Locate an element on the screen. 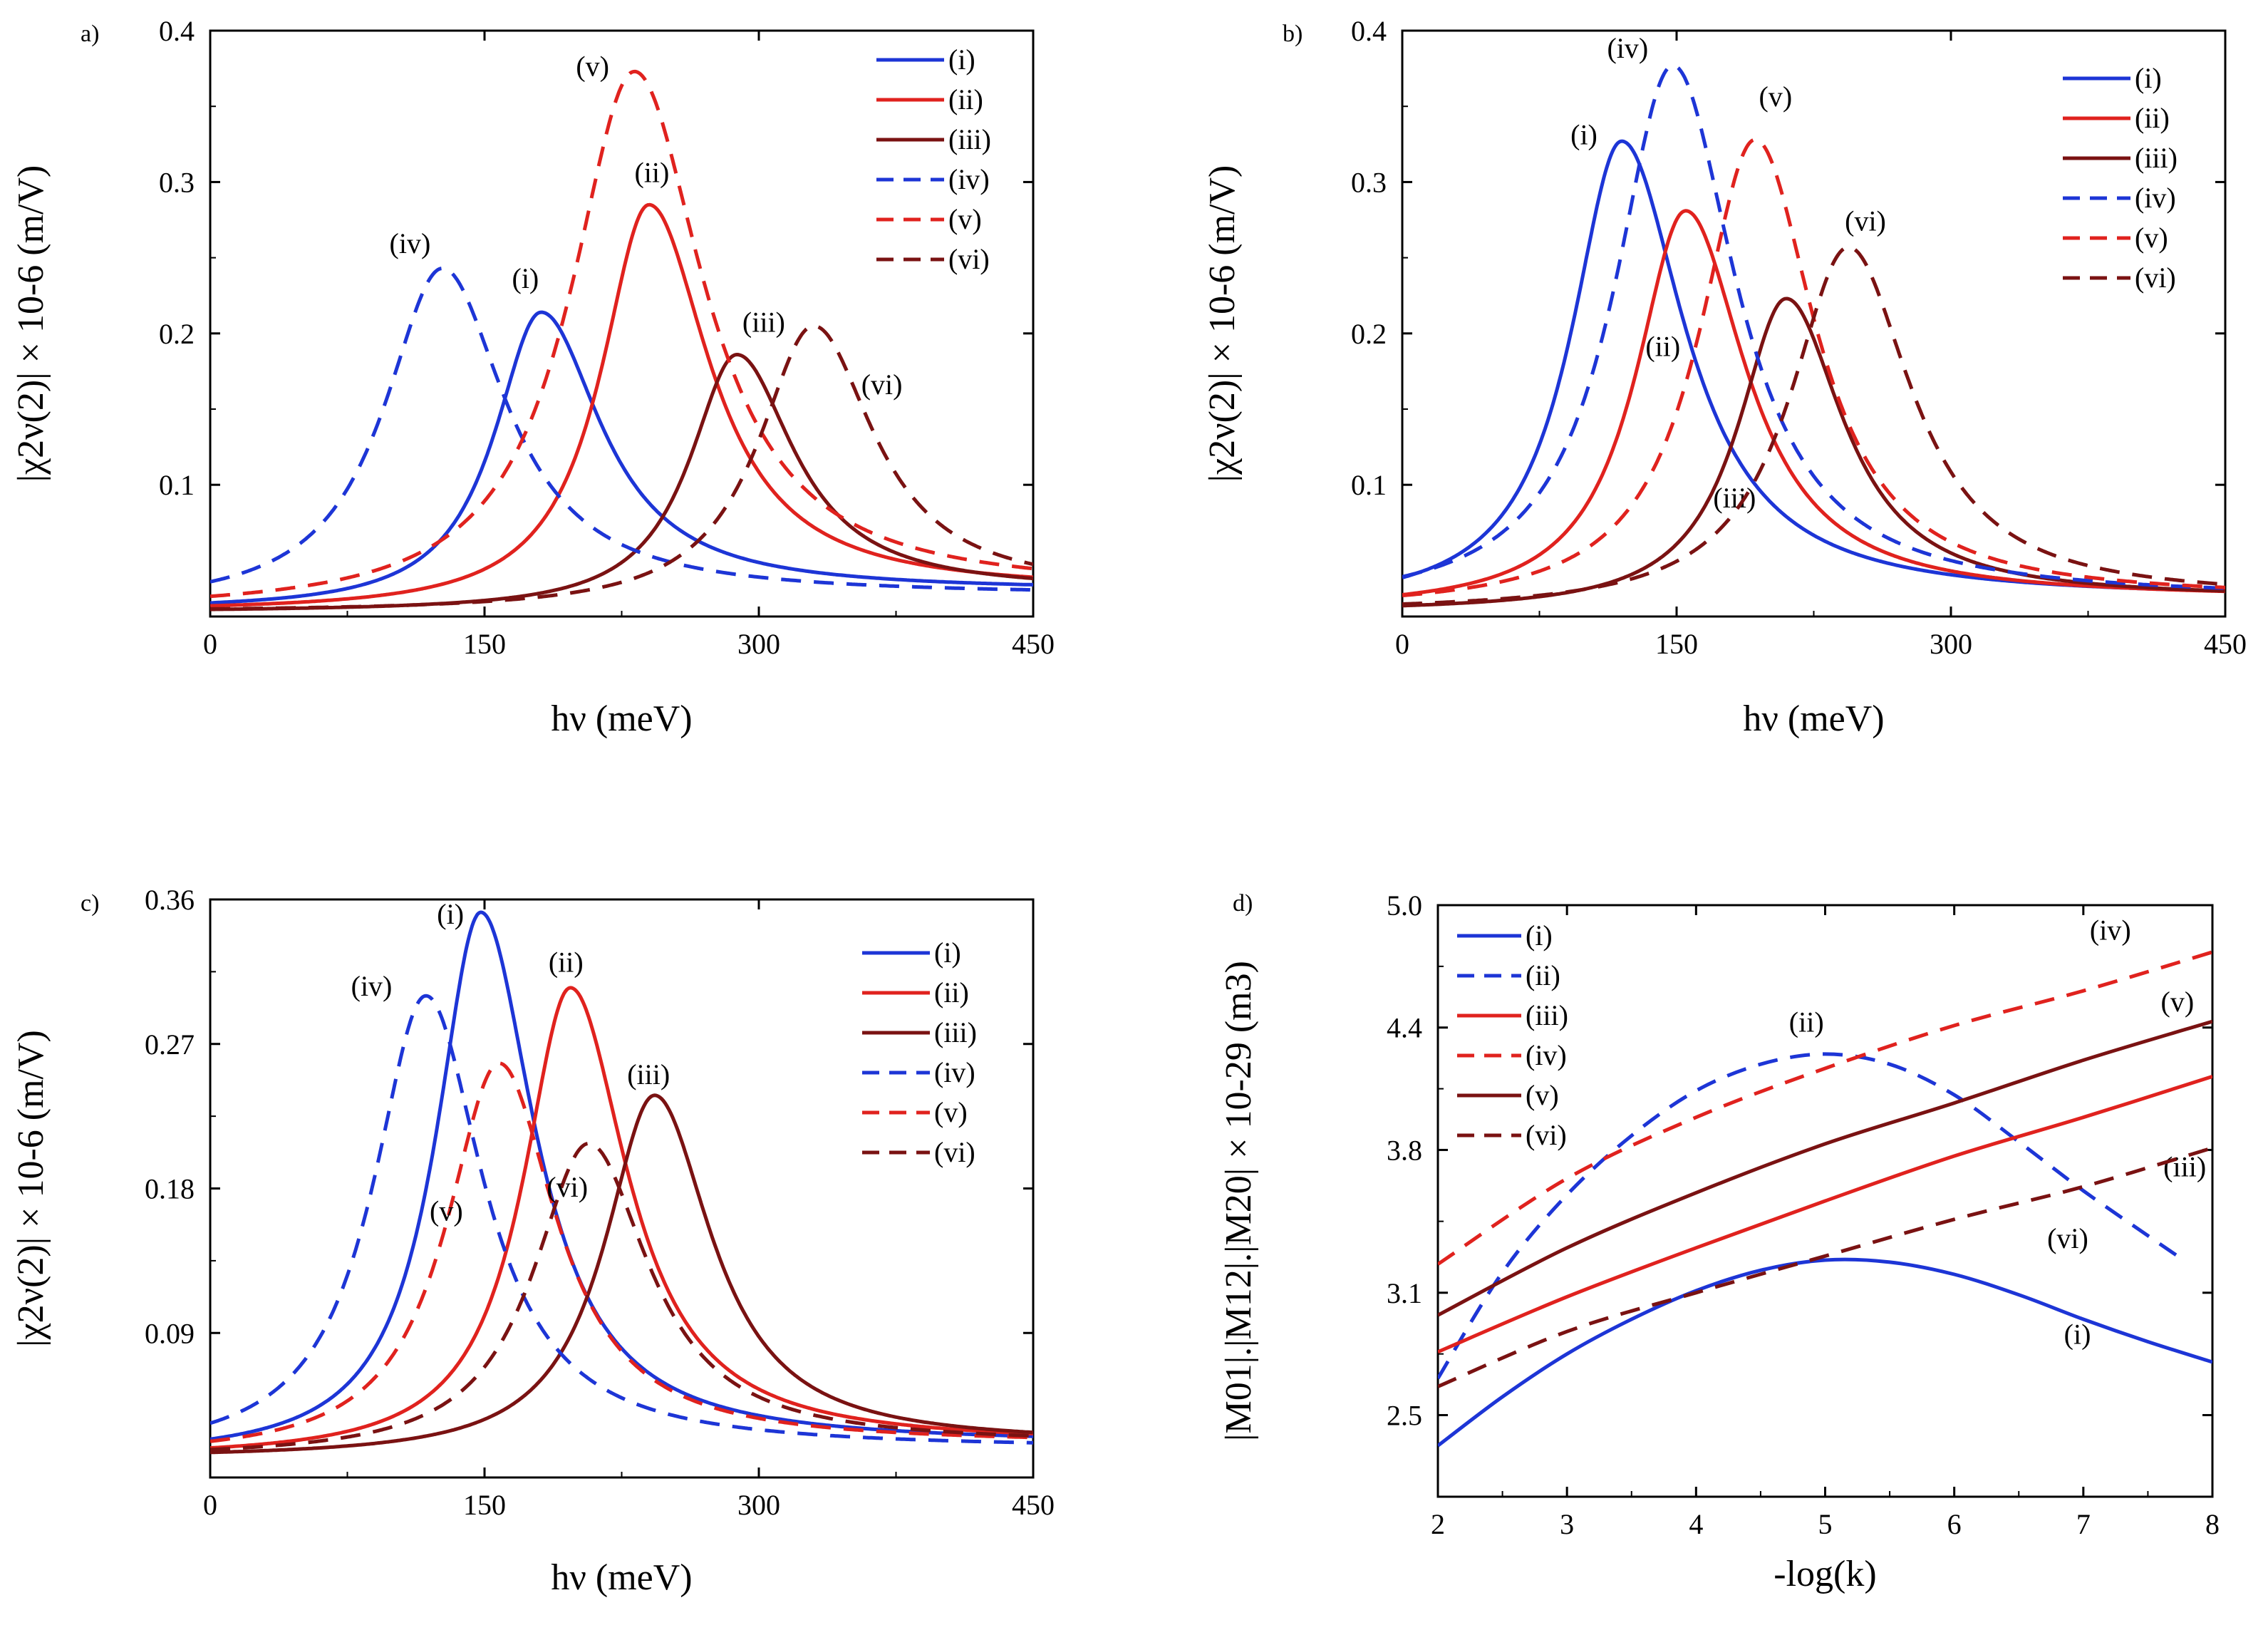 This screenshot has width=2268, height=1630. panel-label: b) is located at coordinates (1293, 34).